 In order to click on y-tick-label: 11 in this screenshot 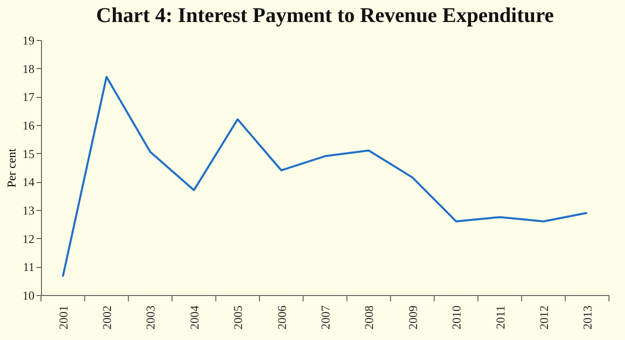, I will do `click(28, 267)`.